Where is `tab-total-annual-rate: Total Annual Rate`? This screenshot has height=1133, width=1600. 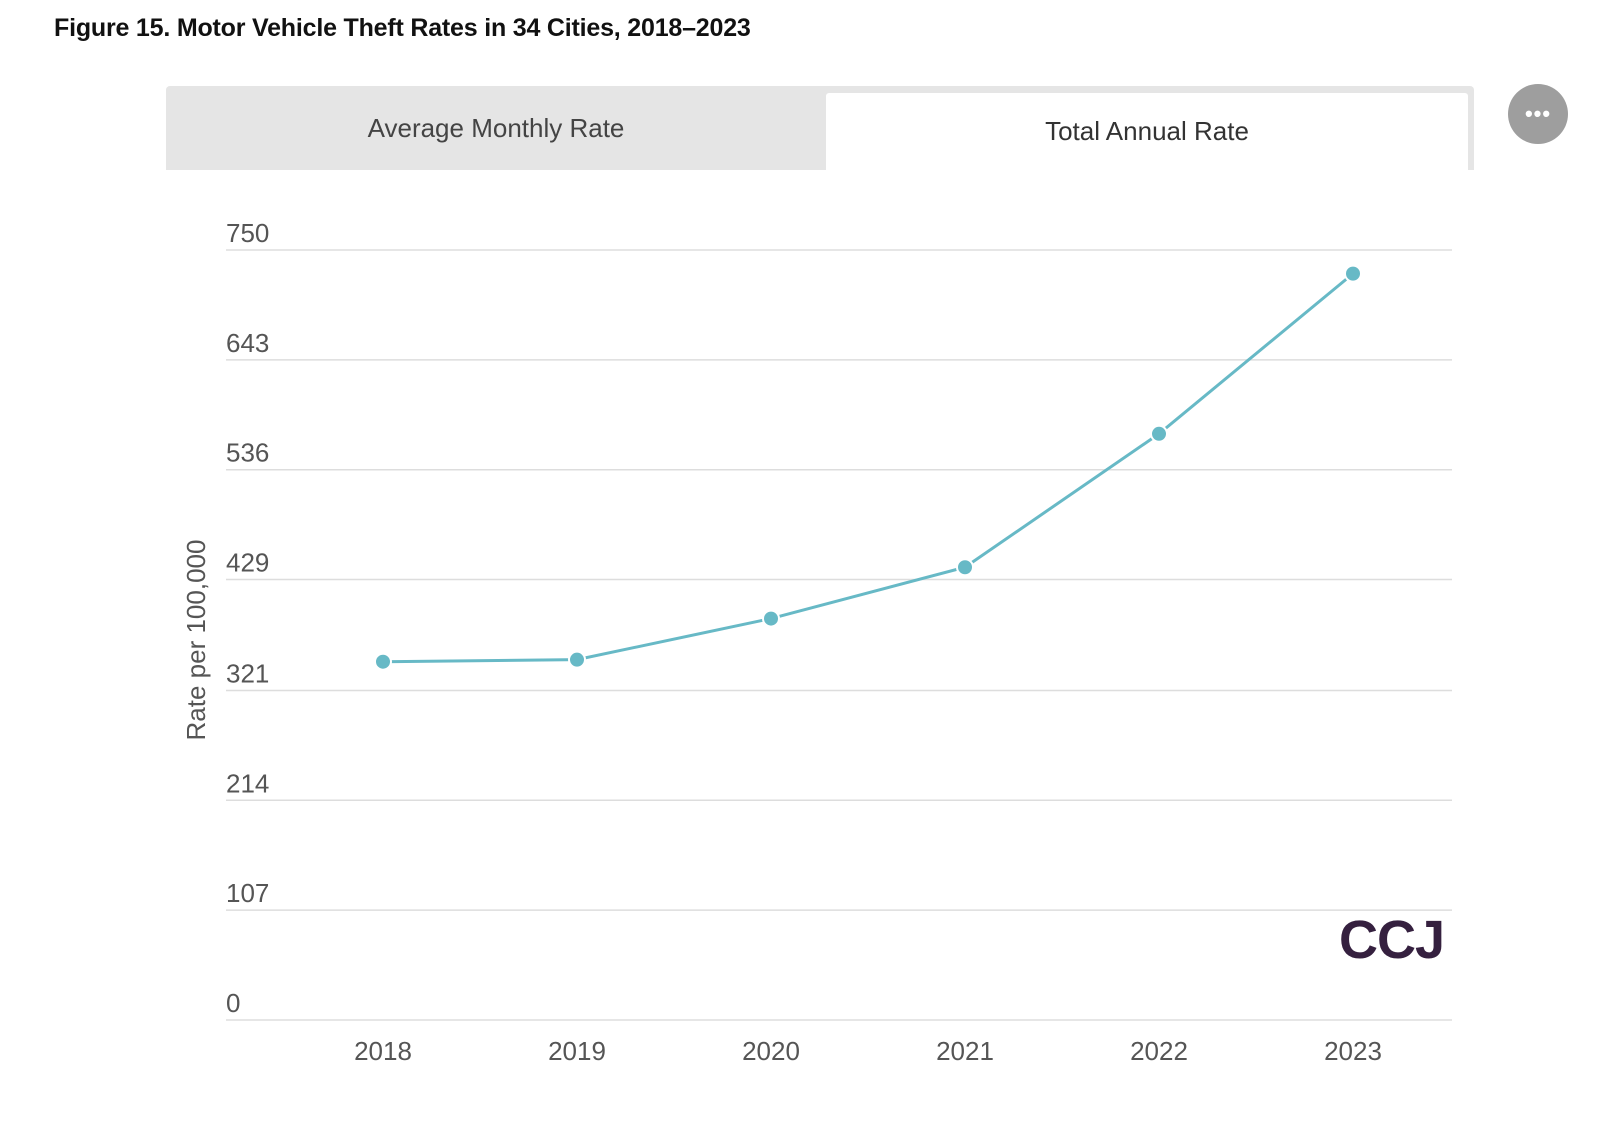 tab-total-annual-rate: Total Annual Rate is located at coordinates (1147, 131).